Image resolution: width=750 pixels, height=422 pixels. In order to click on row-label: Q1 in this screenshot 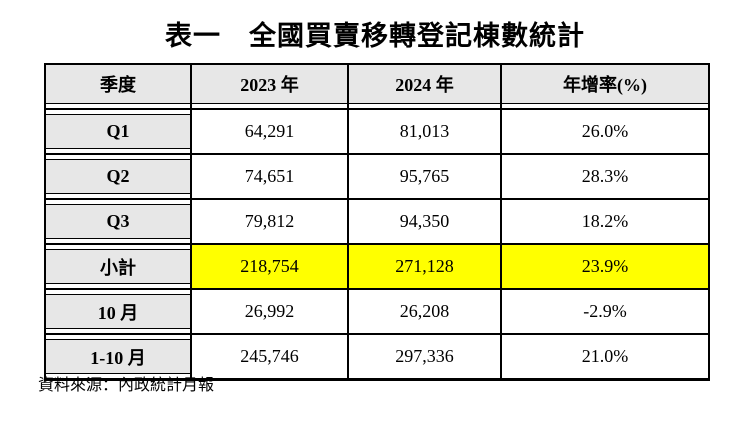, I will do `click(118, 131)`.